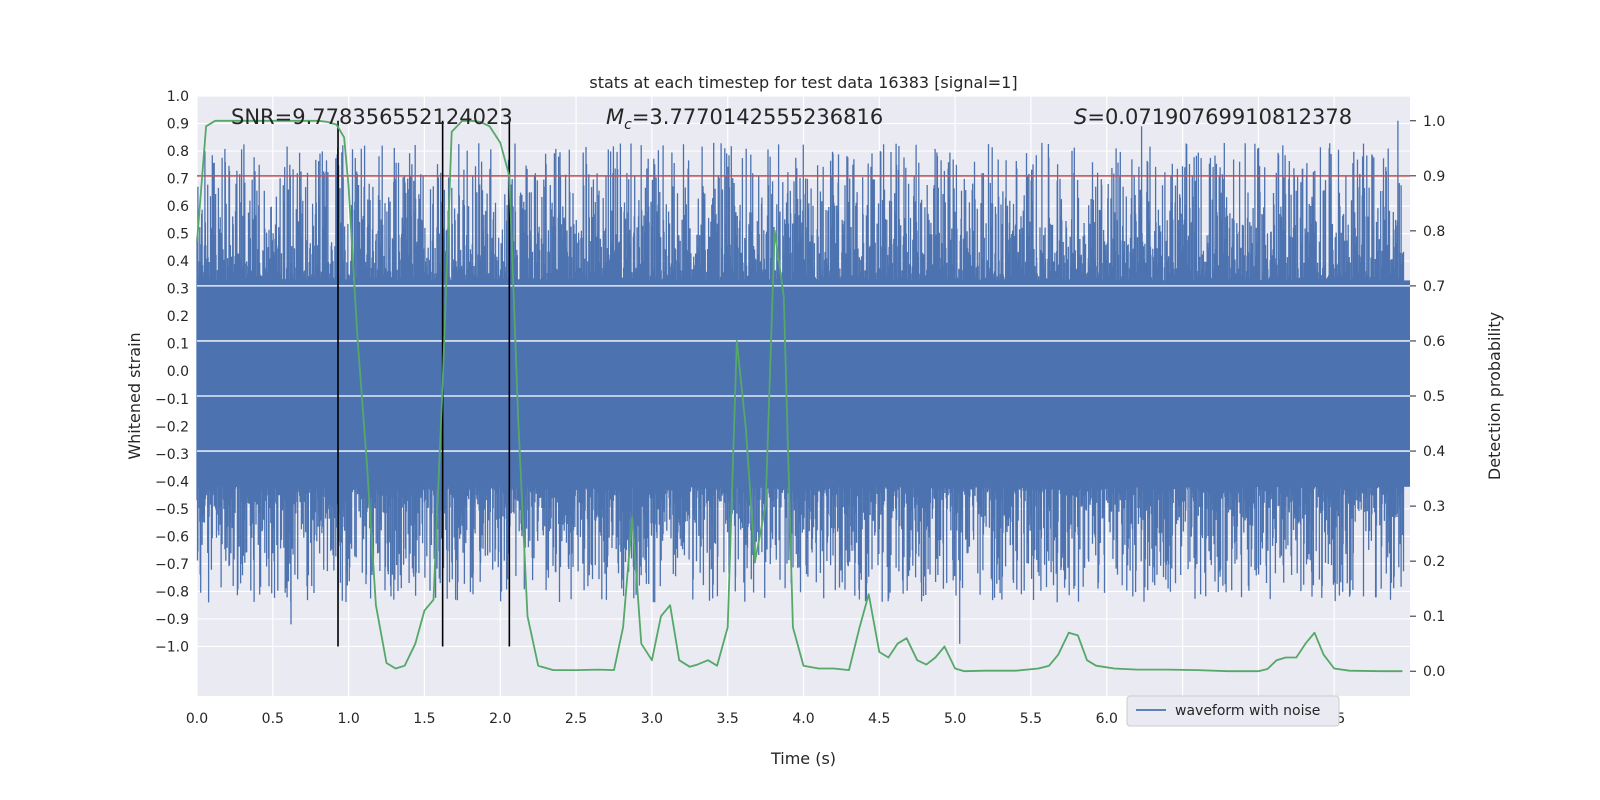 The height and width of the screenshot is (800, 1600). What do you see at coordinates (1247, 711) in the screenshot?
I see `legend-label: waveform with noise` at bounding box center [1247, 711].